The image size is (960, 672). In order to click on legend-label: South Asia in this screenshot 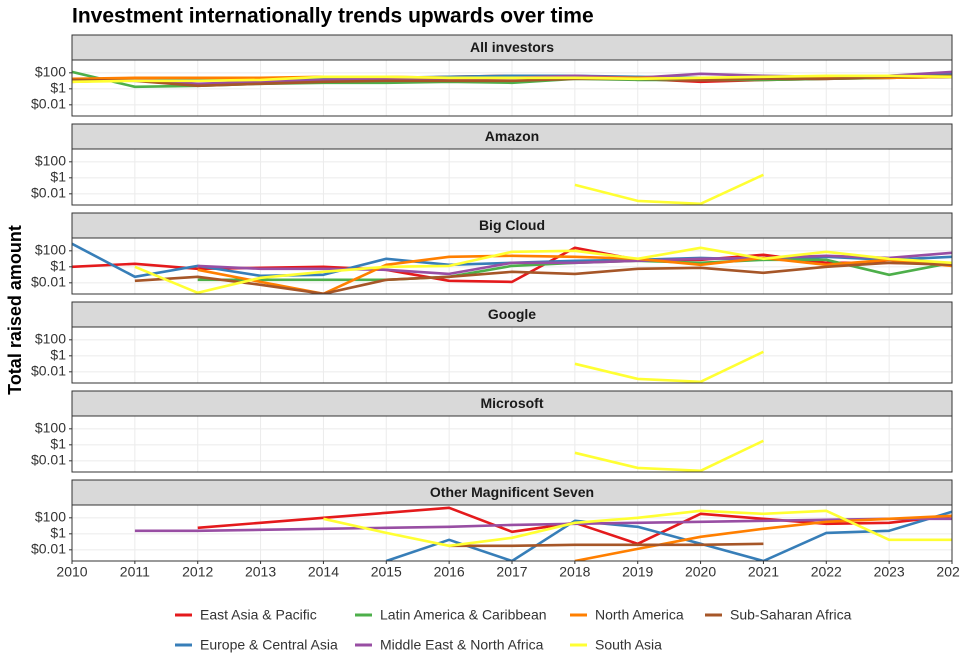, I will do `click(628, 645)`.